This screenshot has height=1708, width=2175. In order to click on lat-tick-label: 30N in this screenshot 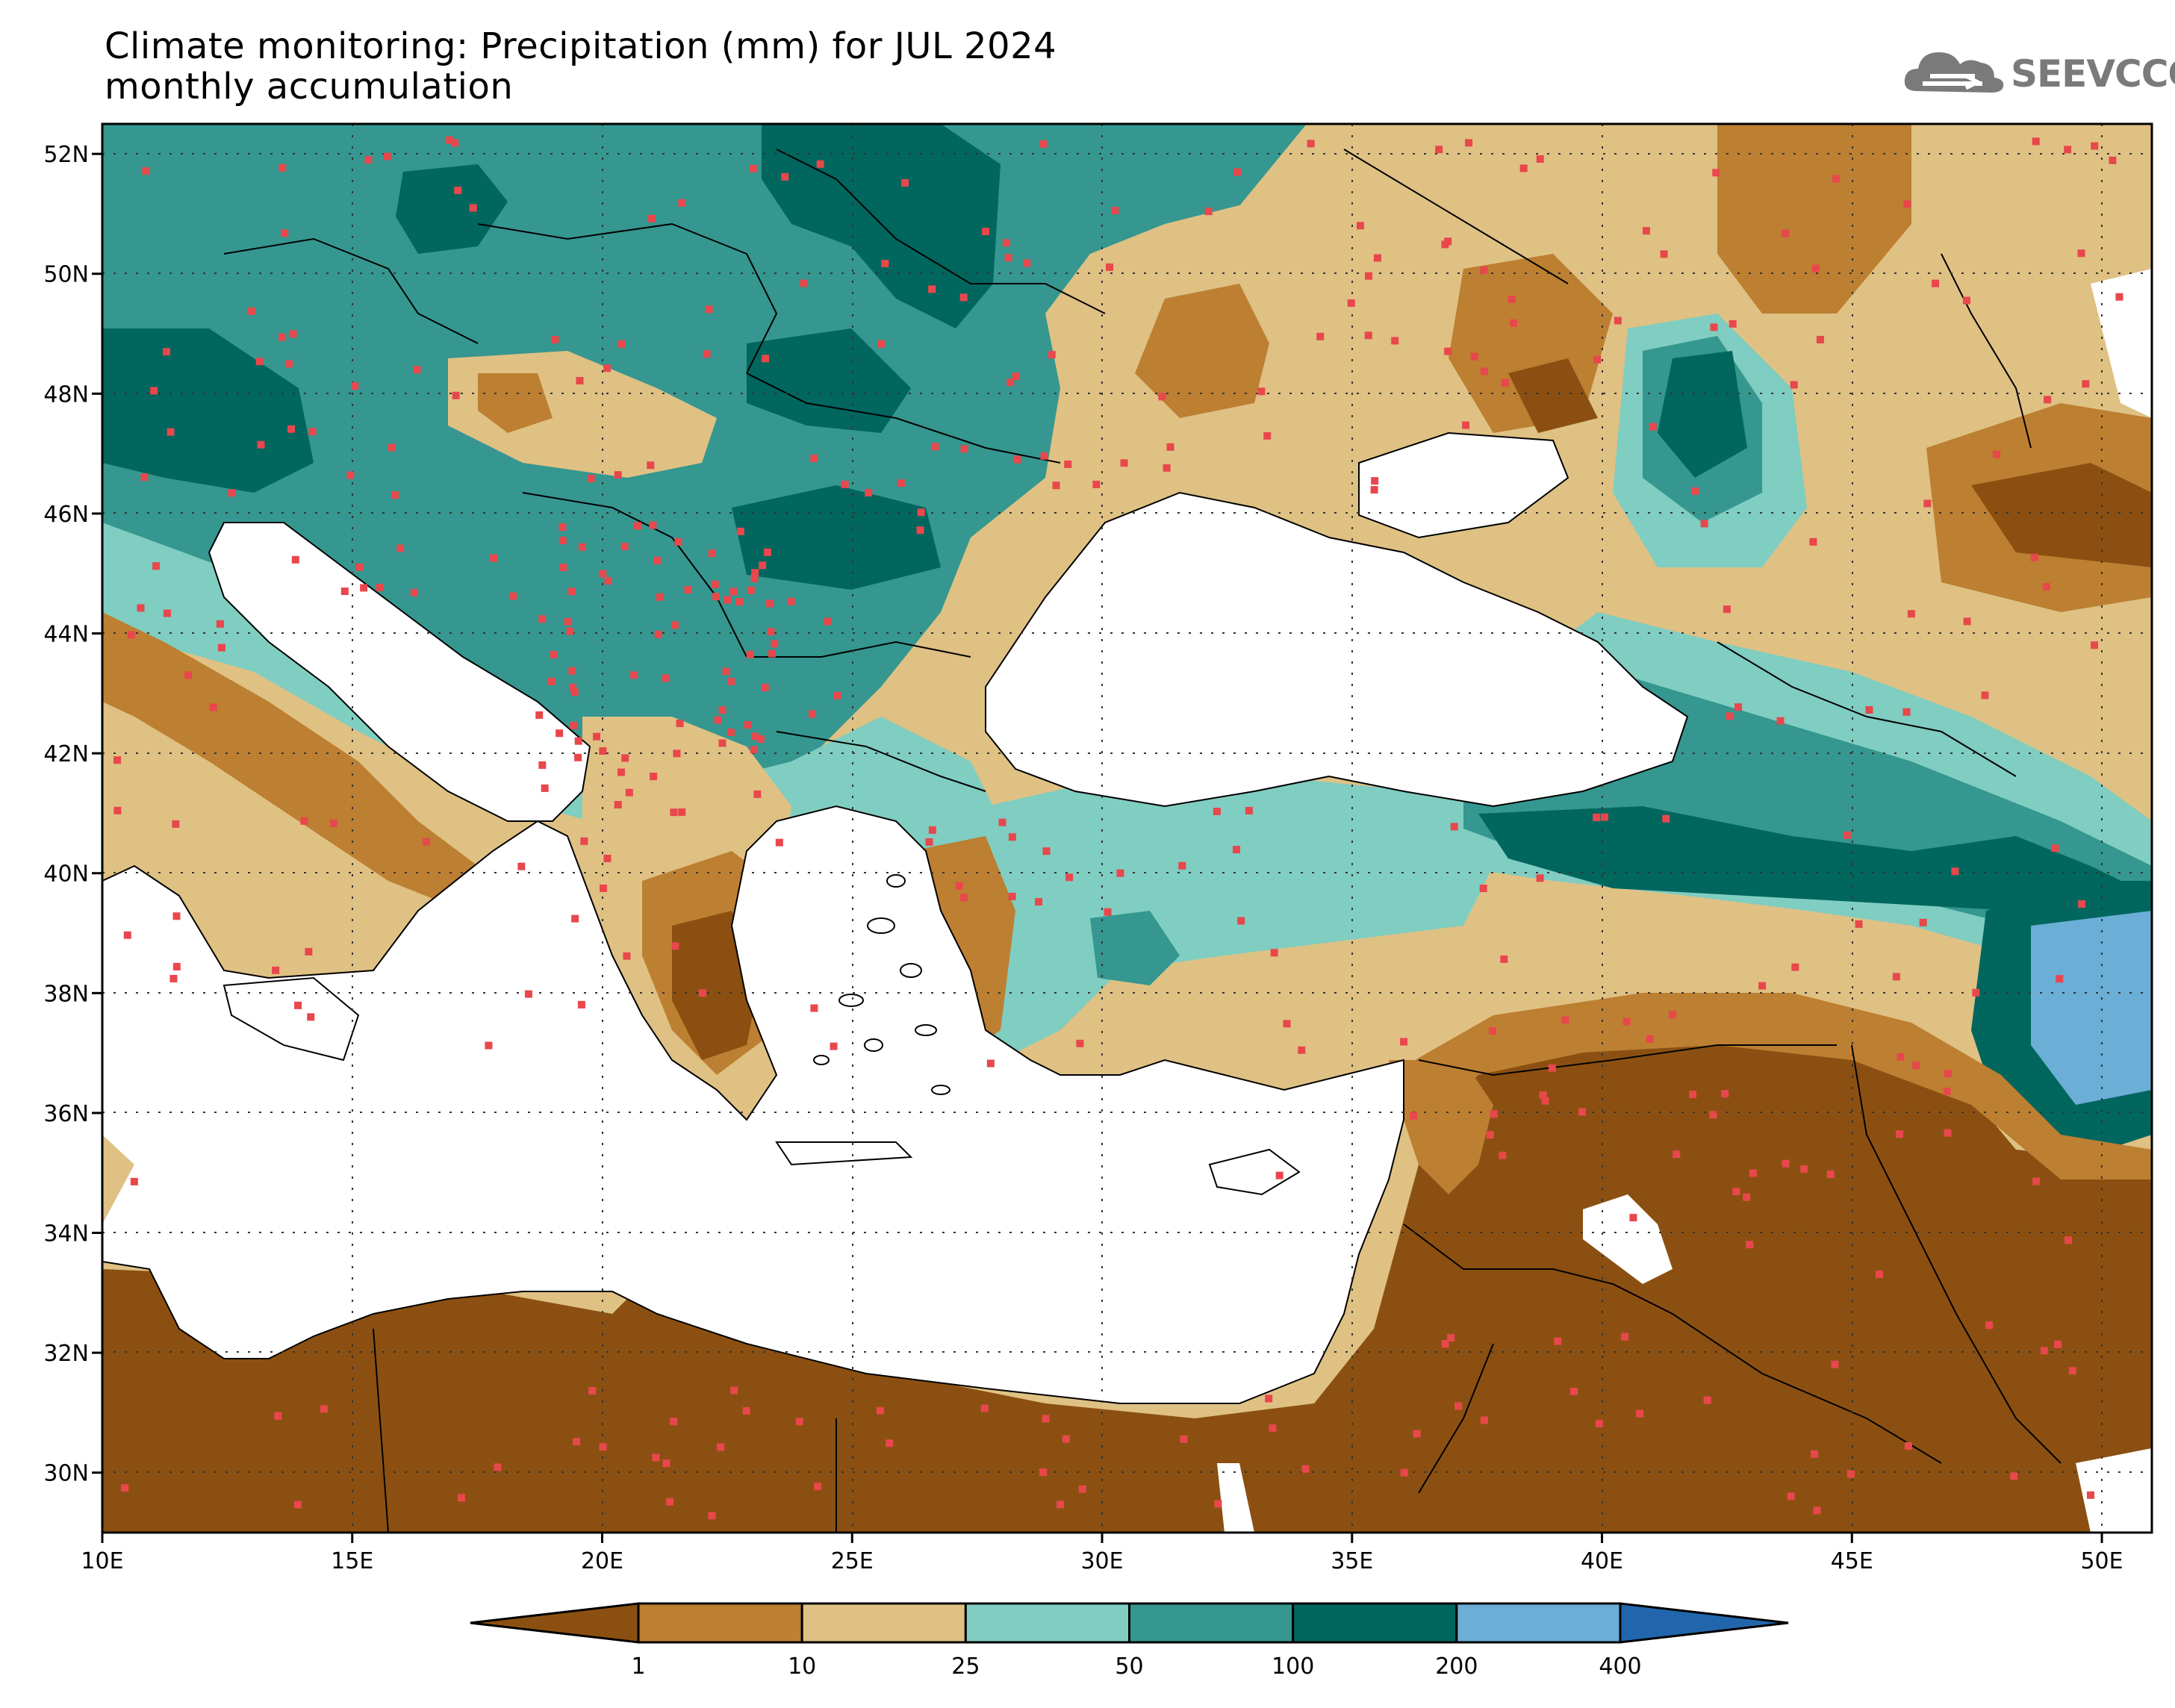, I will do `click(66, 1474)`.